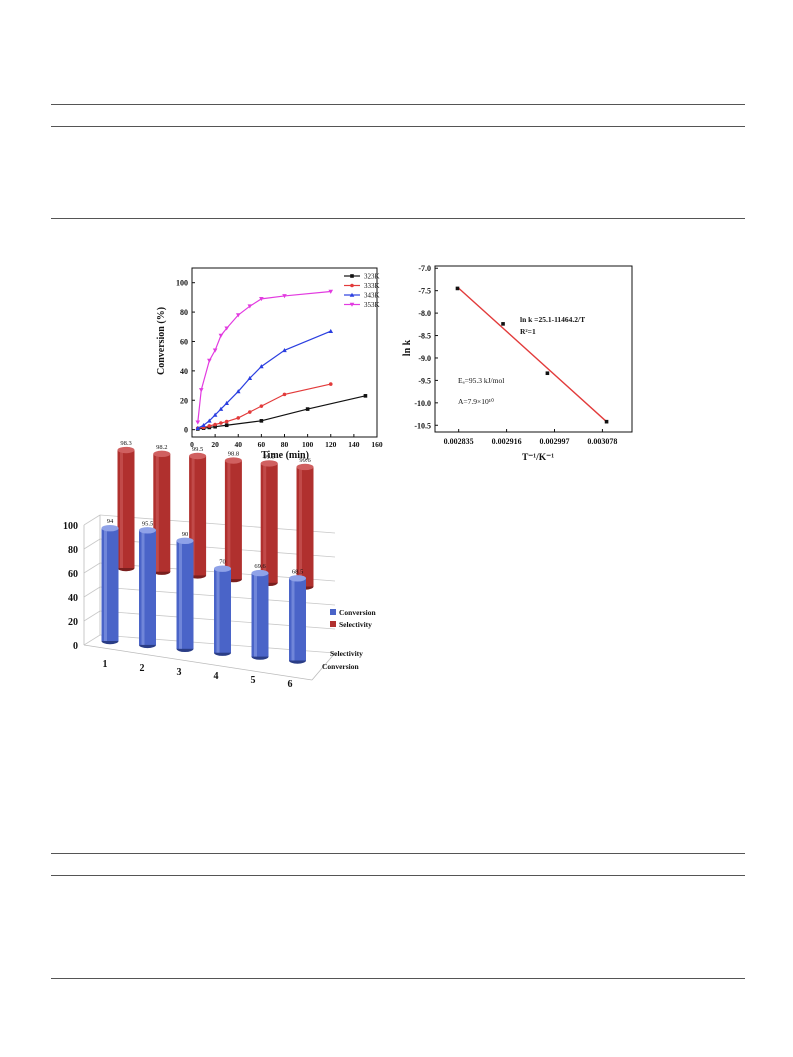 This screenshot has height=1057, width=793. What do you see at coordinates (422, 403) in the screenshot?
I see `y-tick-label: -10.0` at bounding box center [422, 403].